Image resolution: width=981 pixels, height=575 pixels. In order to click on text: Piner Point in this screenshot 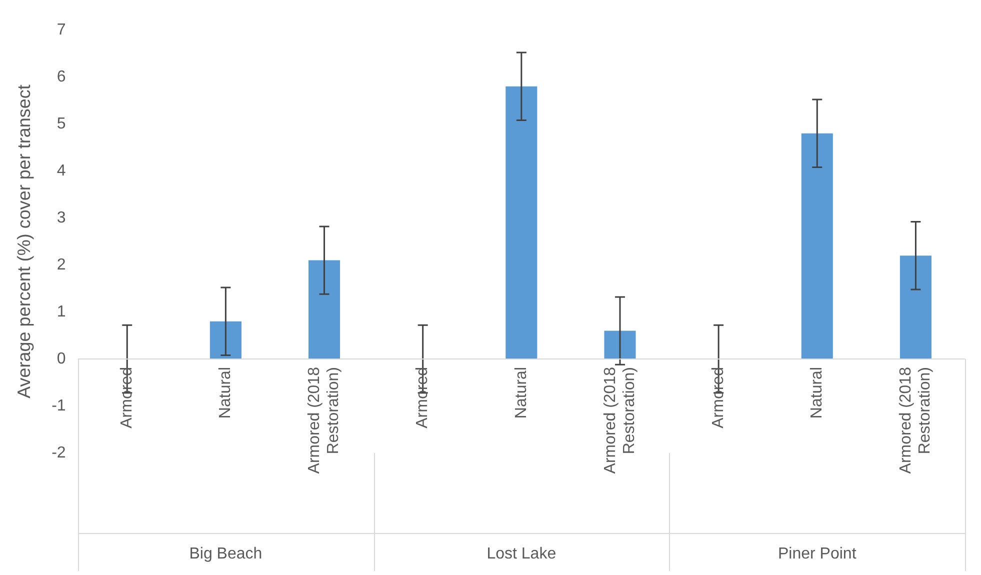, I will do `click(817, 553)`.